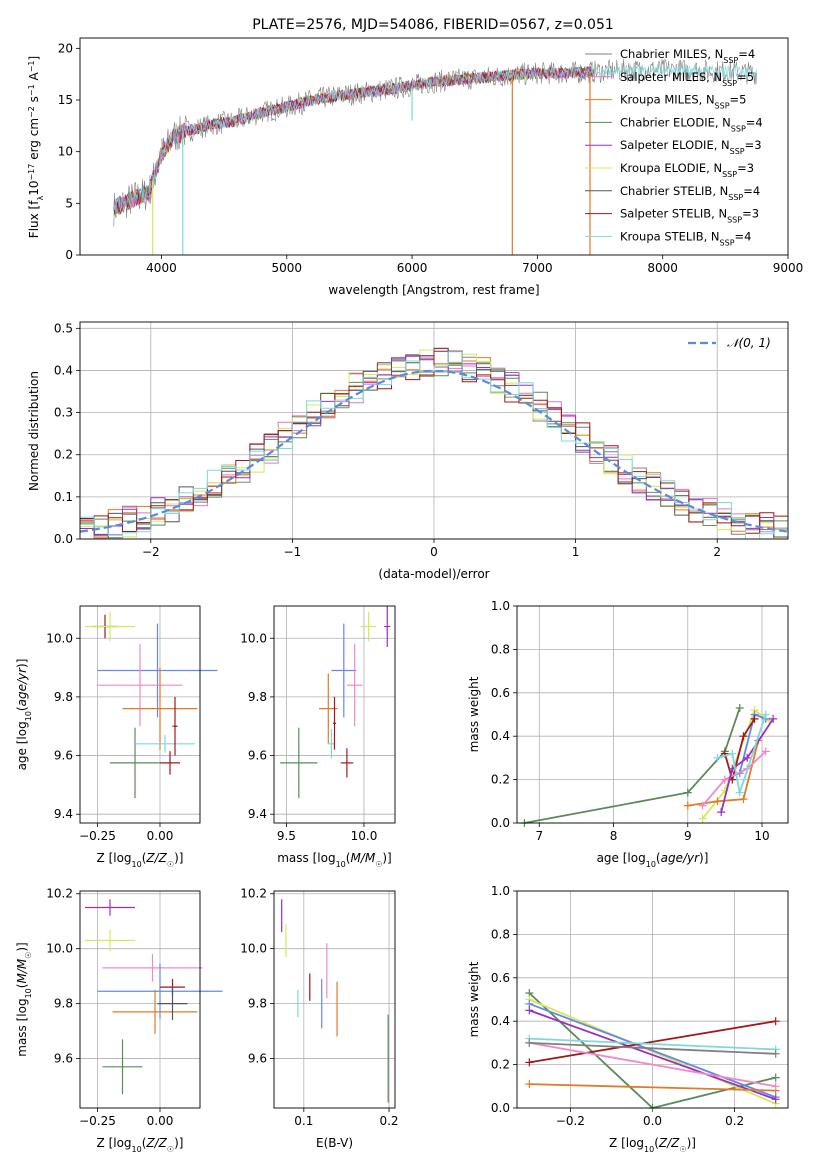 The width and height of the screenshot is (819, 1170). Describe the element at coordinates (745, 77) in the screenshot. I see `text-part: =5` at that location.